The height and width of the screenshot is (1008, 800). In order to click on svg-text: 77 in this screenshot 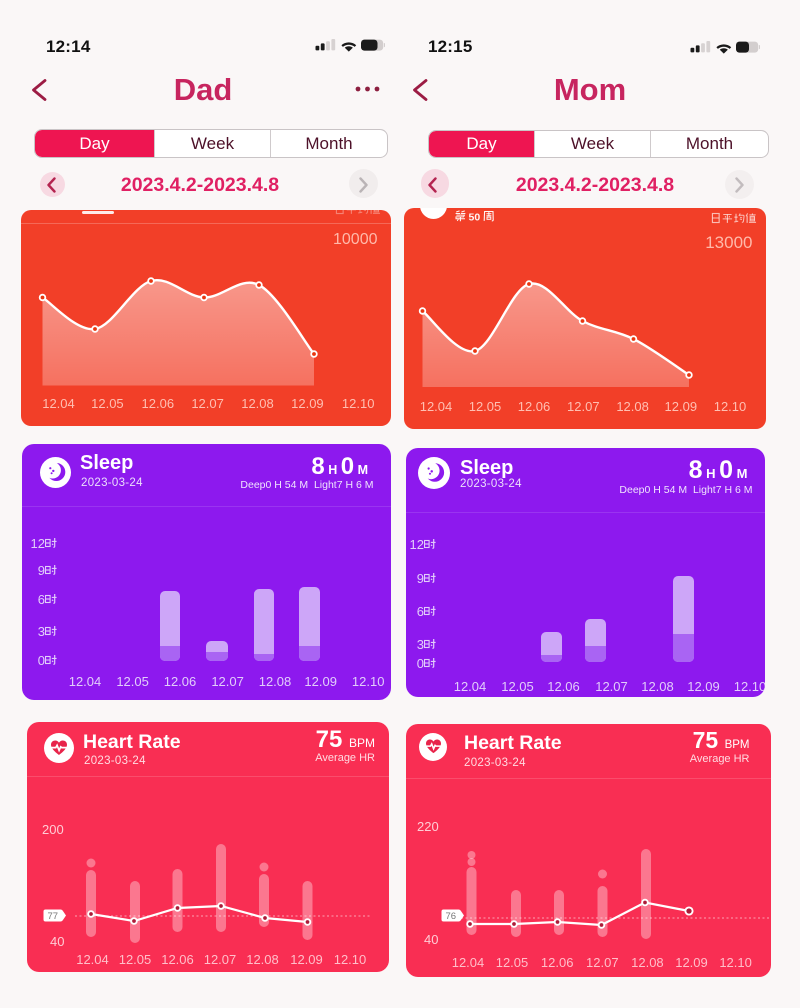, I will do `click(53, 916)`.